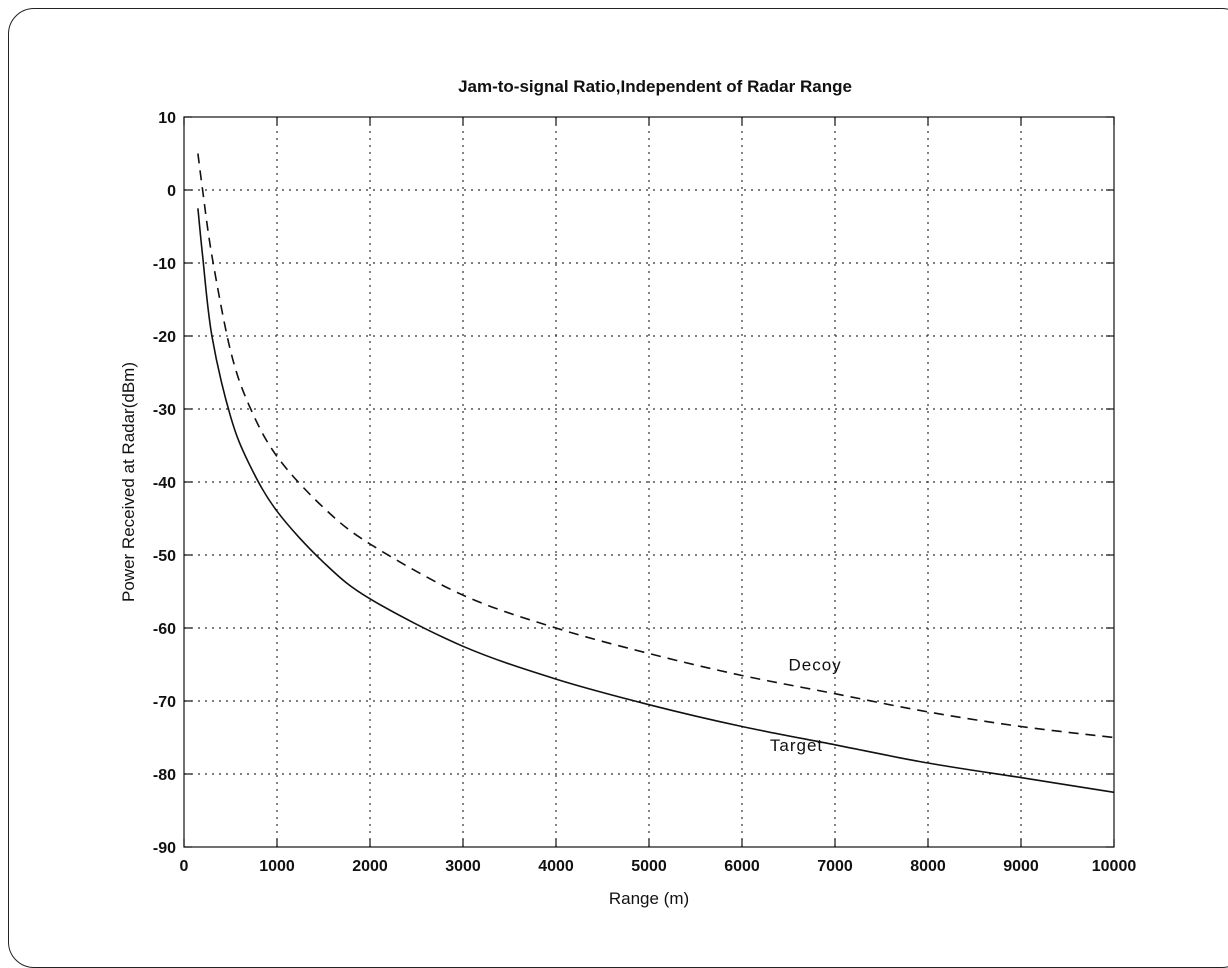 The height and width of the screenshot is (968, 1228). What do you see at coordinates (164, 264) in the screenshot?
I see `y-tick-label: -10` at bounding box center [164, 264].